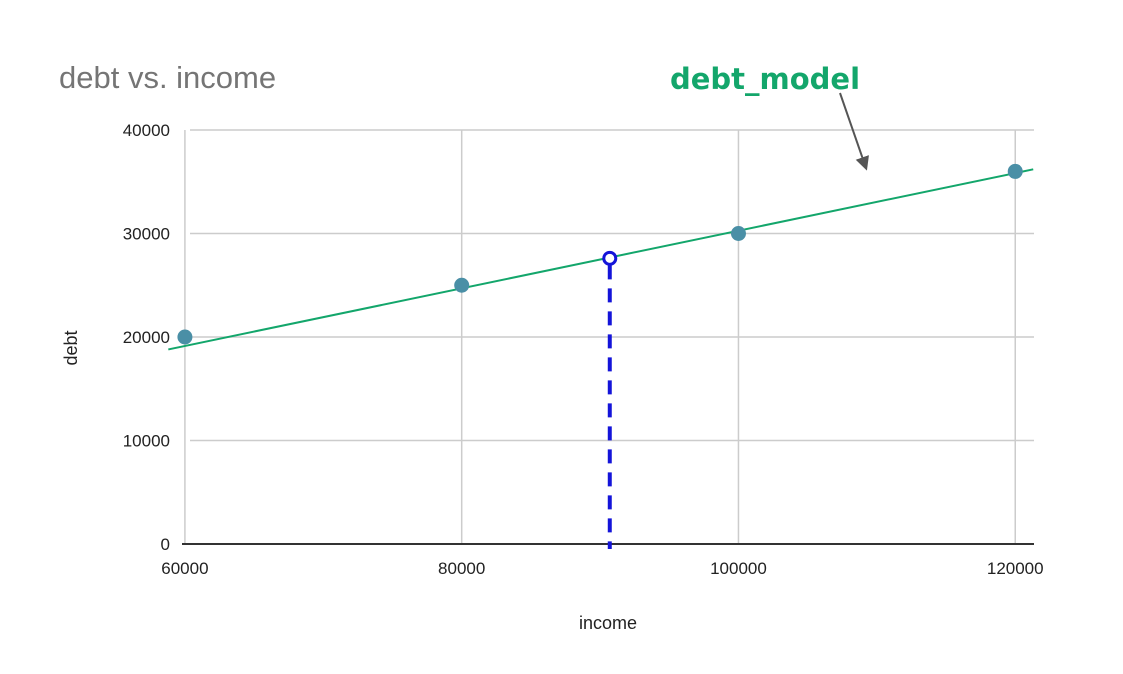  Describe the element at coordinates (461, 568) in the screenshot. I see `x-tick-label: 80000` at that location.